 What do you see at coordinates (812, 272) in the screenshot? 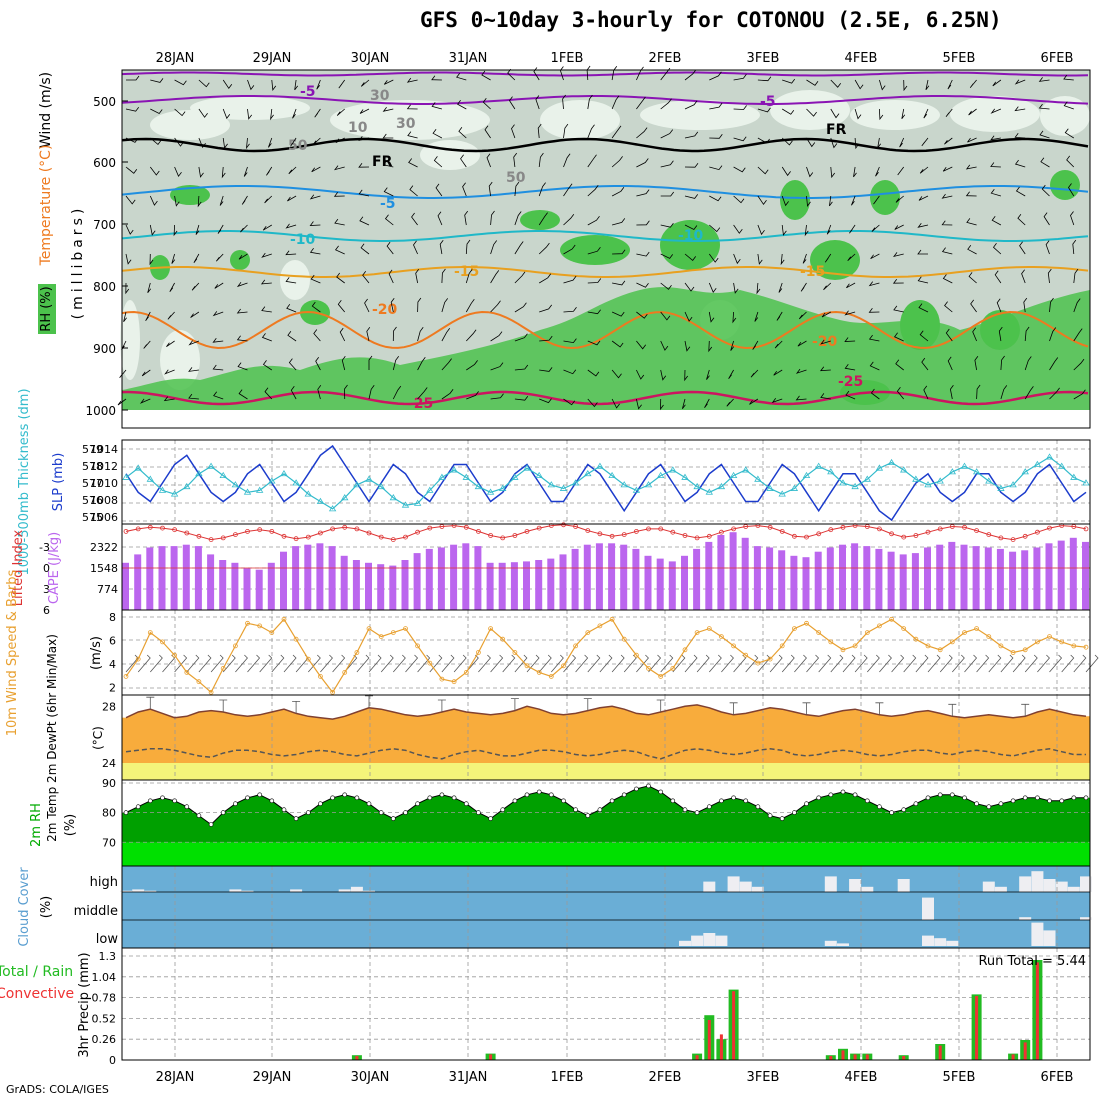
I see `isotherm-label-8: -15` at bounding box center [812, 272].